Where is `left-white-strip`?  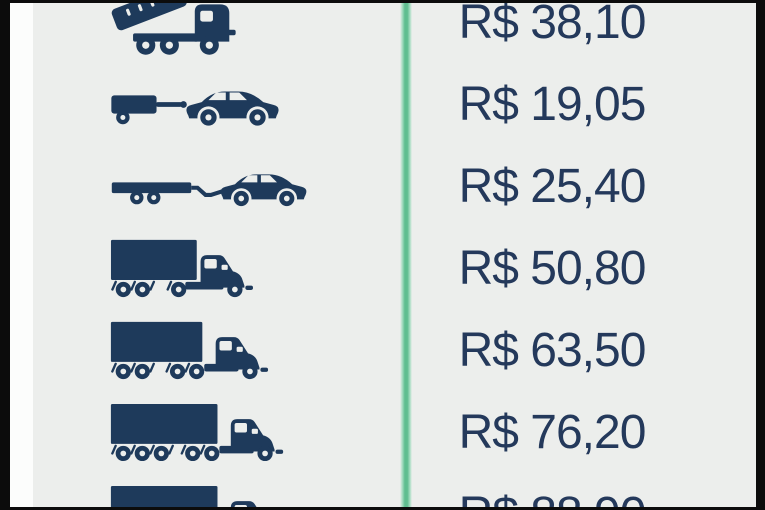
left-white-strip is located at coordinates (21, 255).